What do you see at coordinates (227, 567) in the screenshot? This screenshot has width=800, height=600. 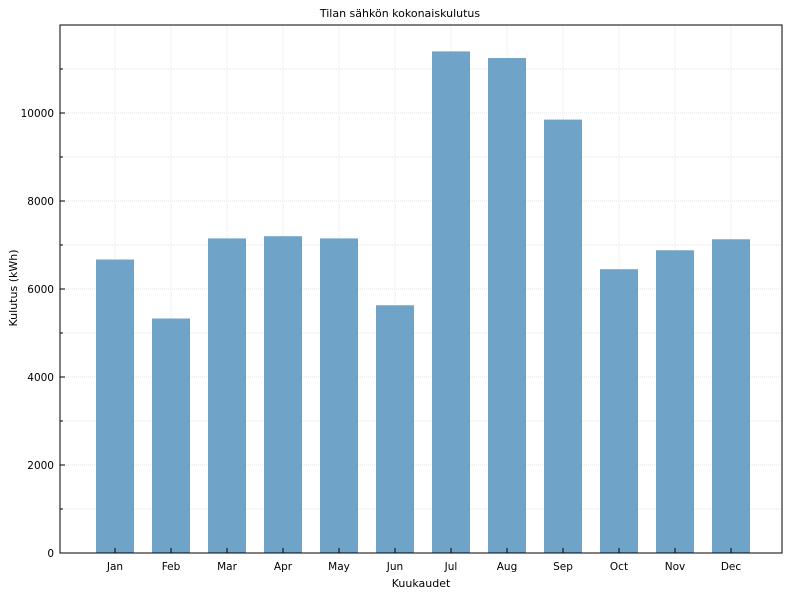 I see `x-tick-label: Mar` at bounding box center [227, 567].